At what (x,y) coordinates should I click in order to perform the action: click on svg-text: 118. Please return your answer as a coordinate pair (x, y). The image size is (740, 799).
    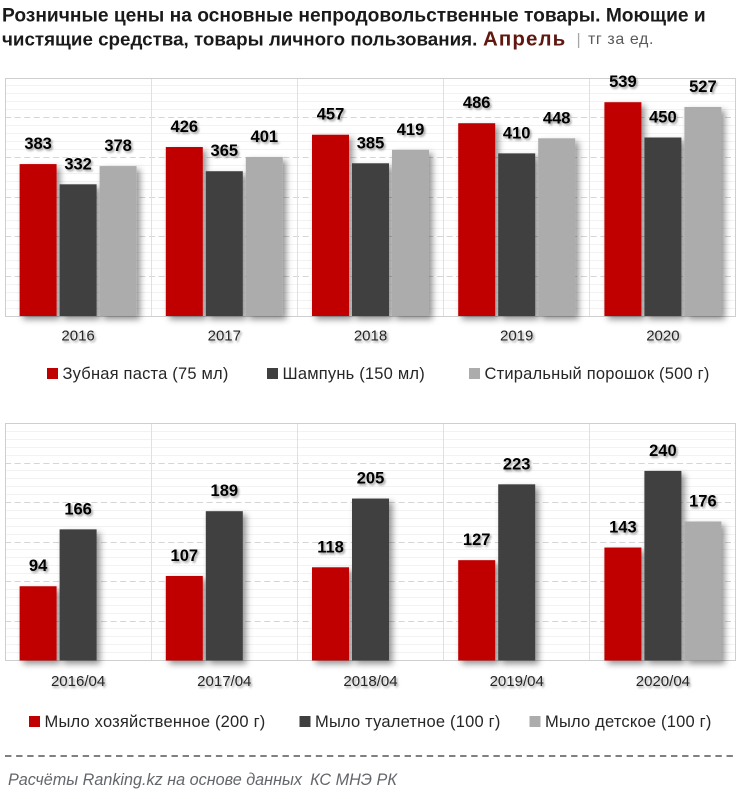
    Looking at the image, I should click on (330, 547).